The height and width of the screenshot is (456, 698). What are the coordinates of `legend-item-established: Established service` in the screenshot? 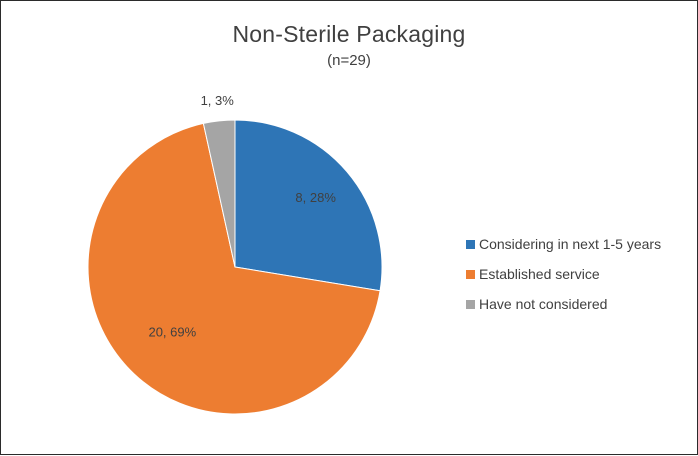 It's located at (563, 274).